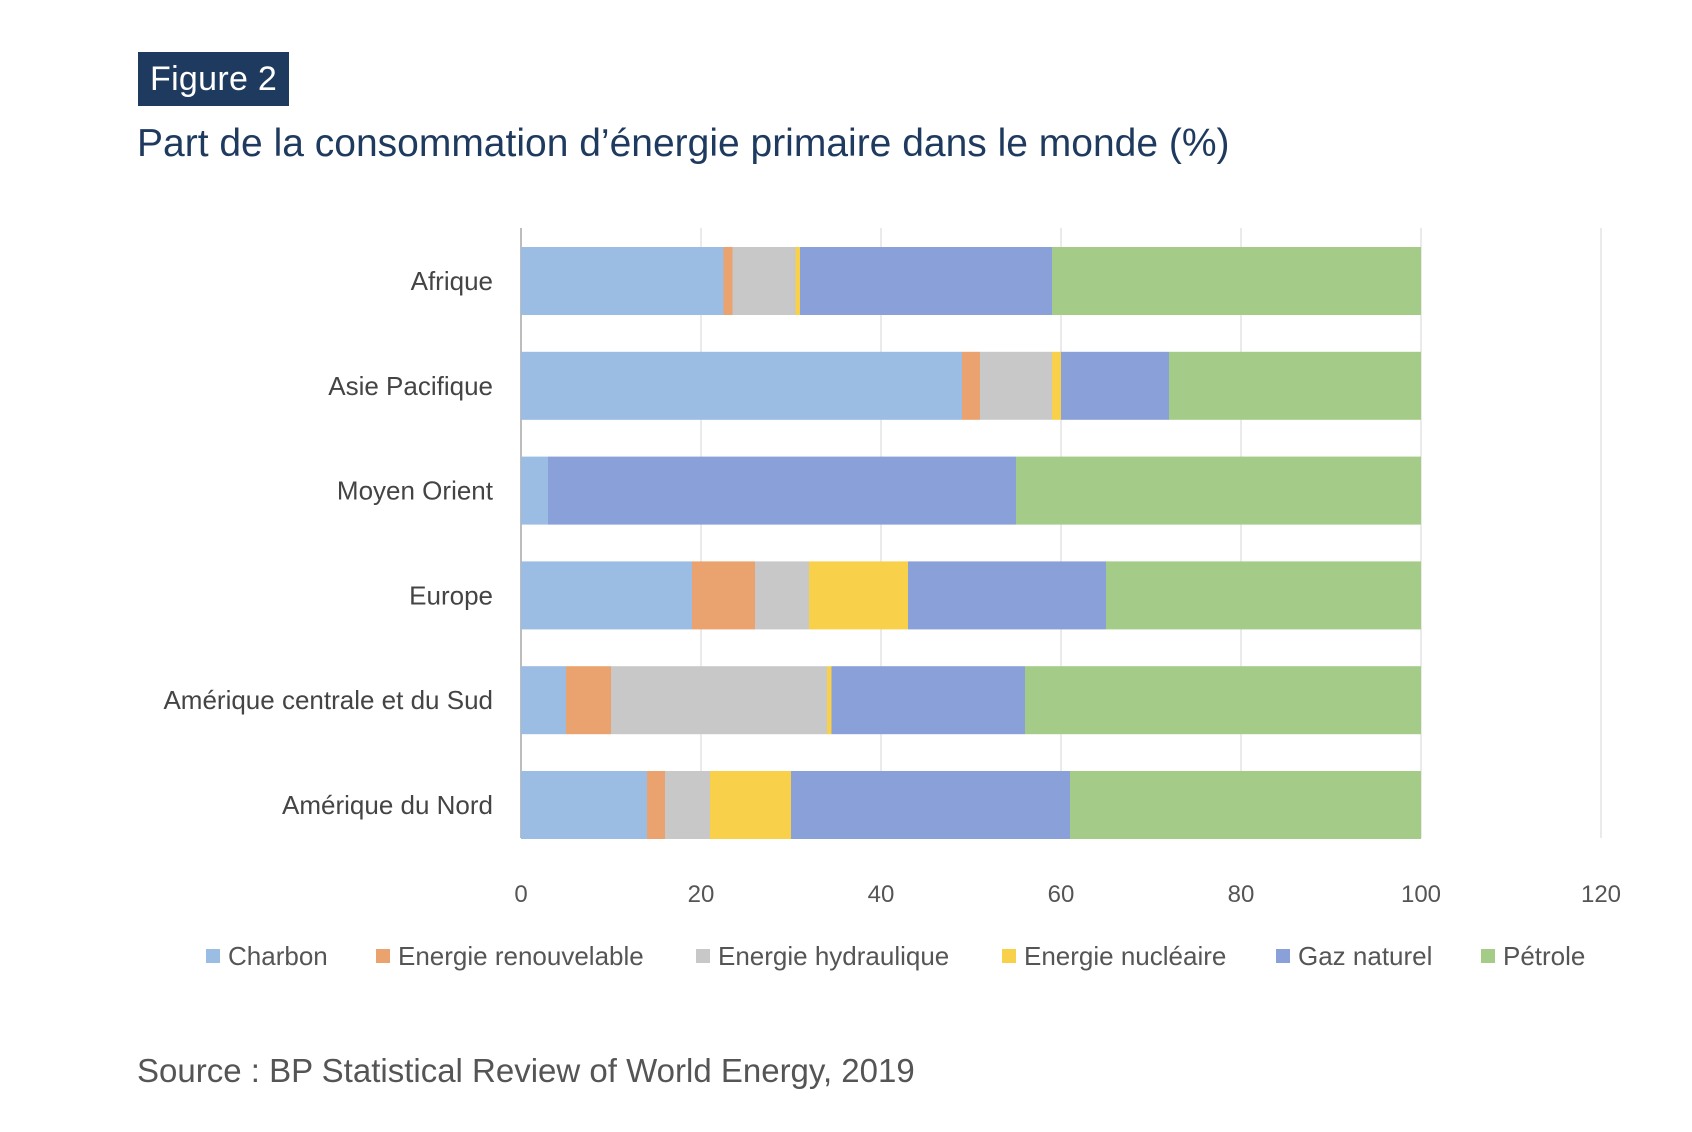  I want to click on figure-label: Figure 2, so click(214, 79).